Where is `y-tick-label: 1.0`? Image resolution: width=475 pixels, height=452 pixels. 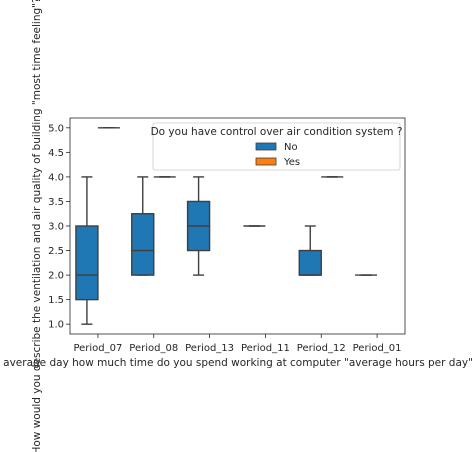 y-tick-label: 1.0 is located at coordinates (56, 325).